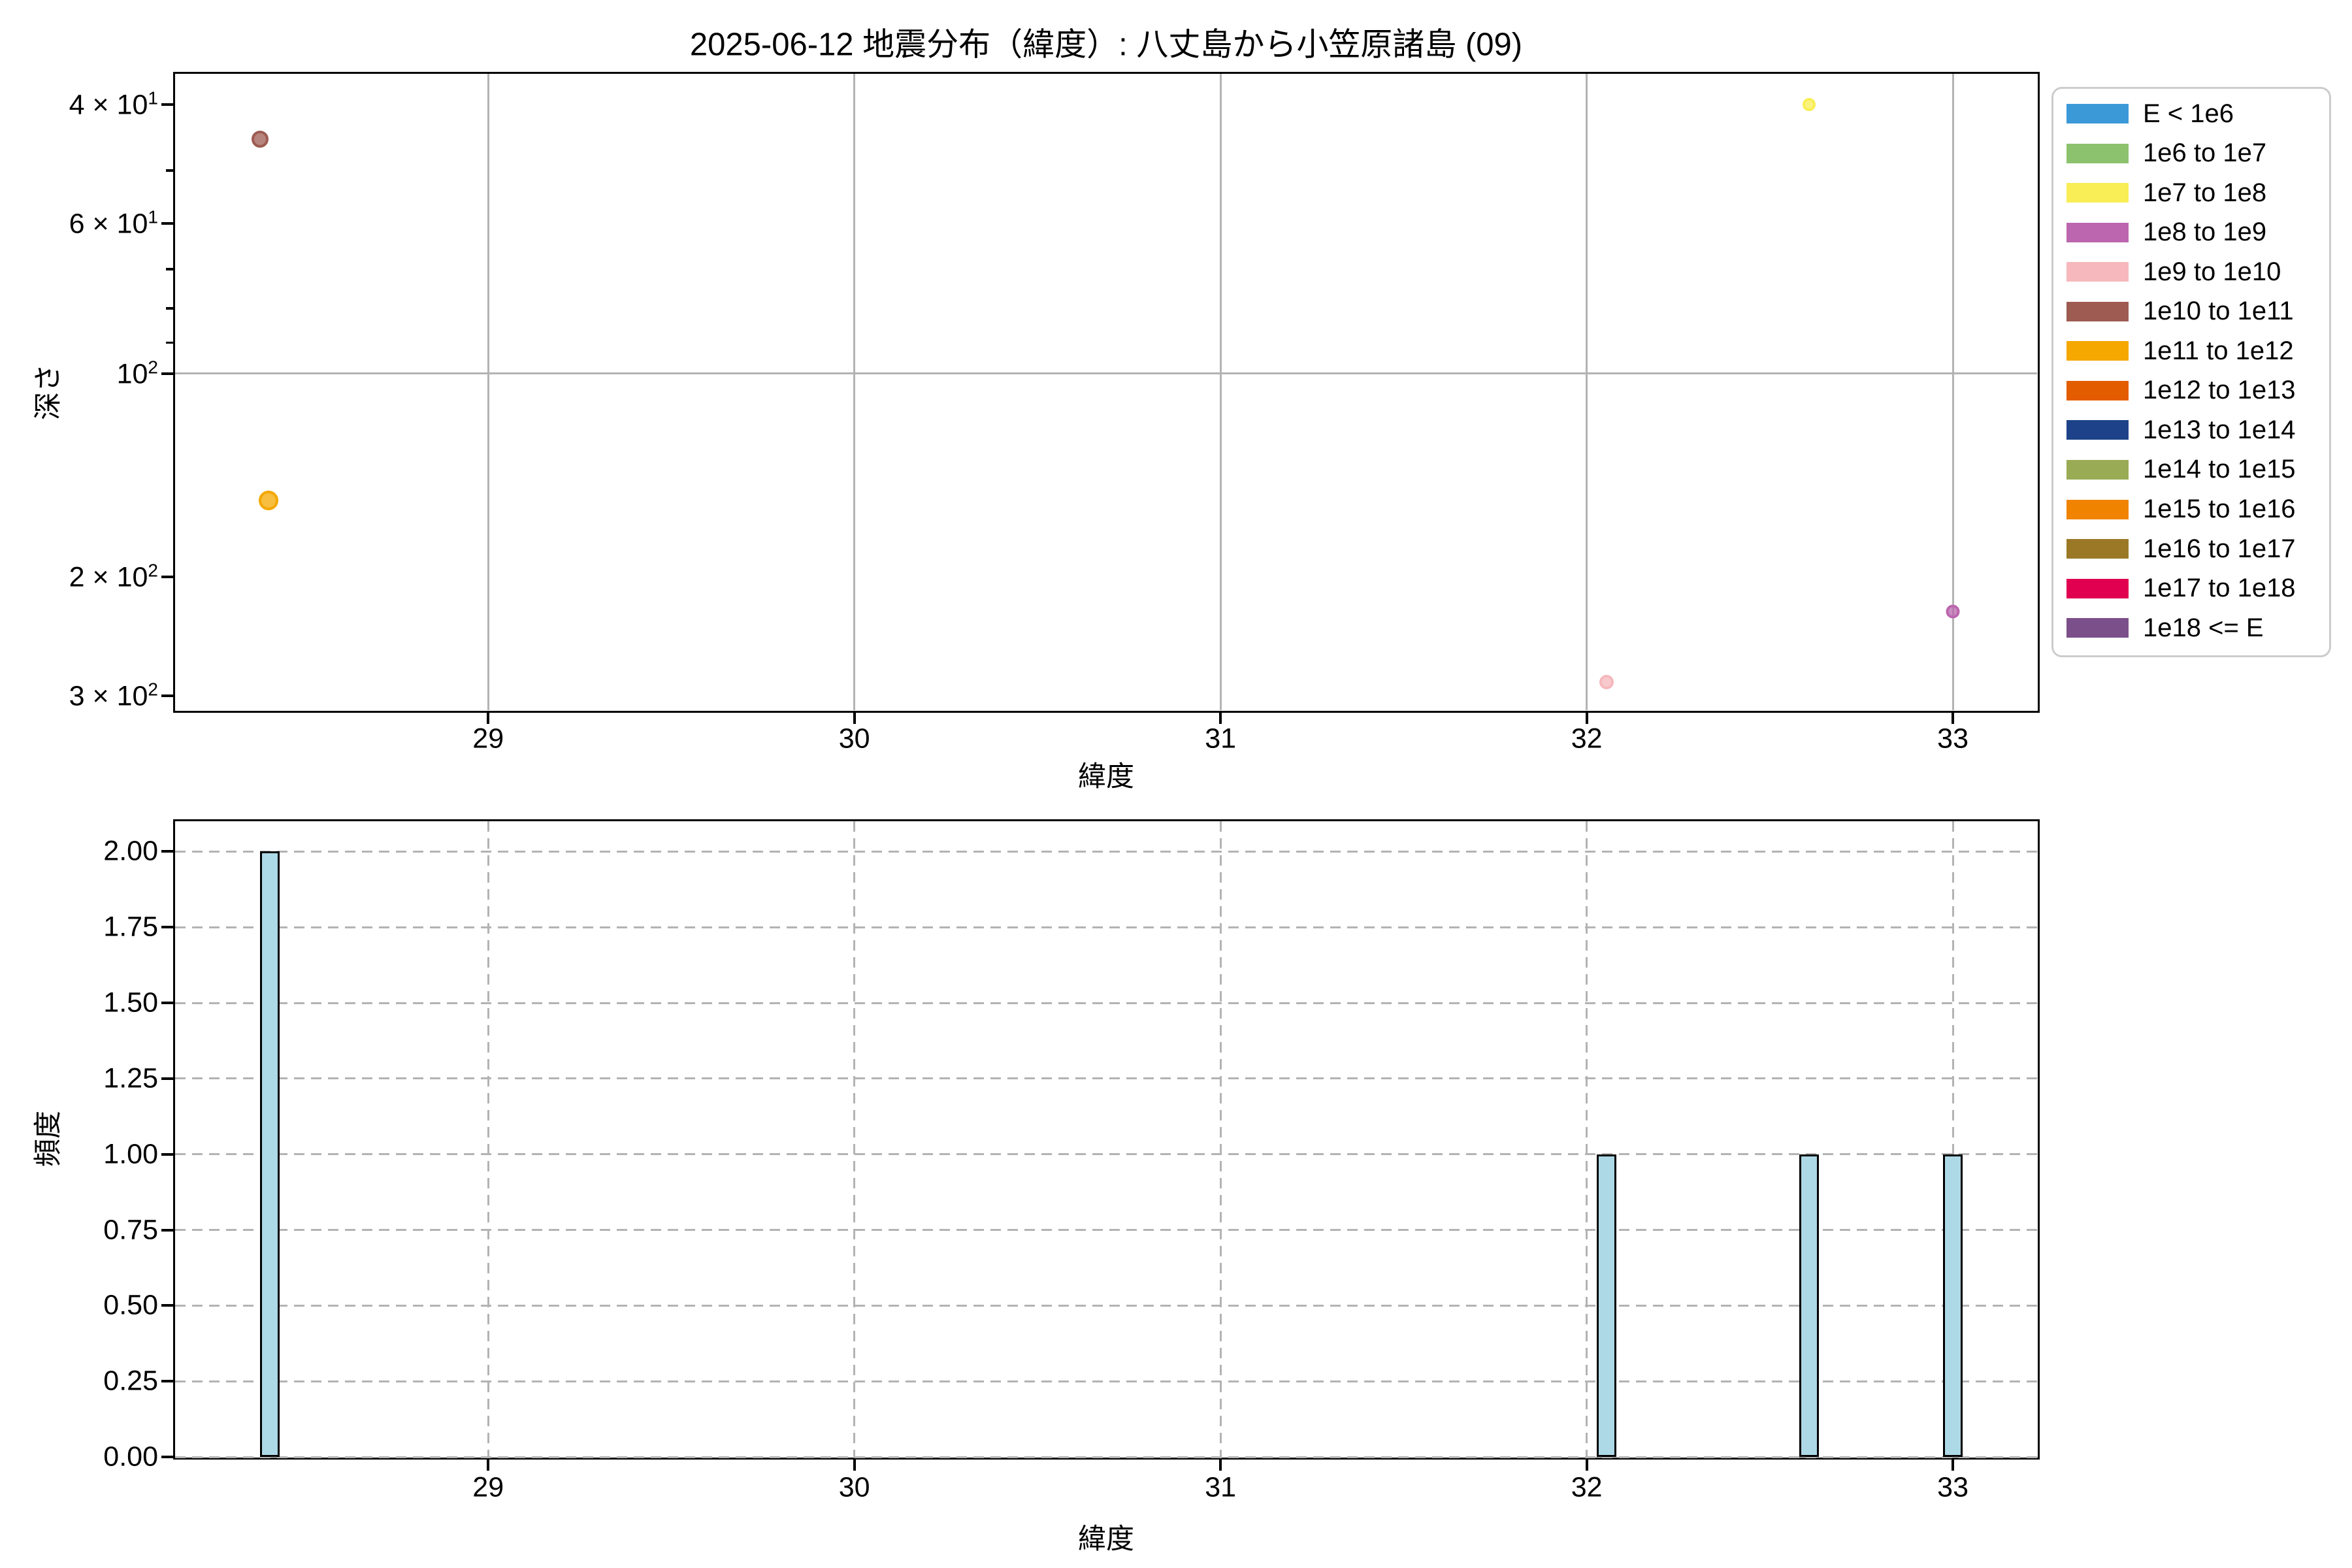 This screenshot has width=2352, height=1568. I want to click on histogram-x-tick-label: 29, so click(488, 1487).